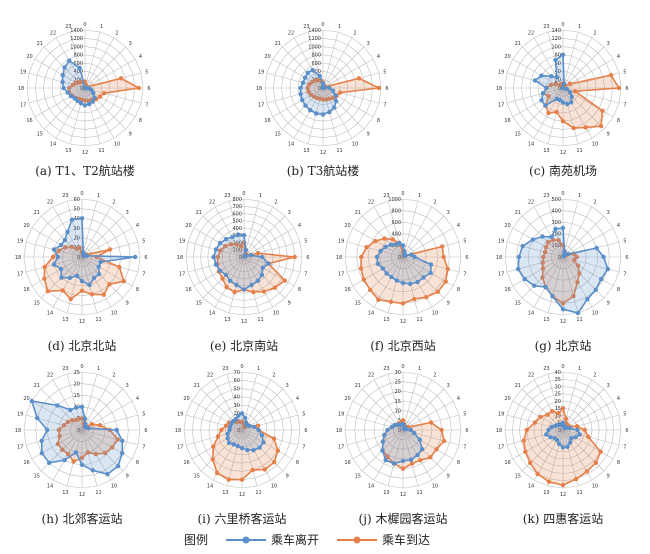 Image resolution: width=650 pixels, height=554 pixels. I want to click on hour-label: 0, so click(322, 25).